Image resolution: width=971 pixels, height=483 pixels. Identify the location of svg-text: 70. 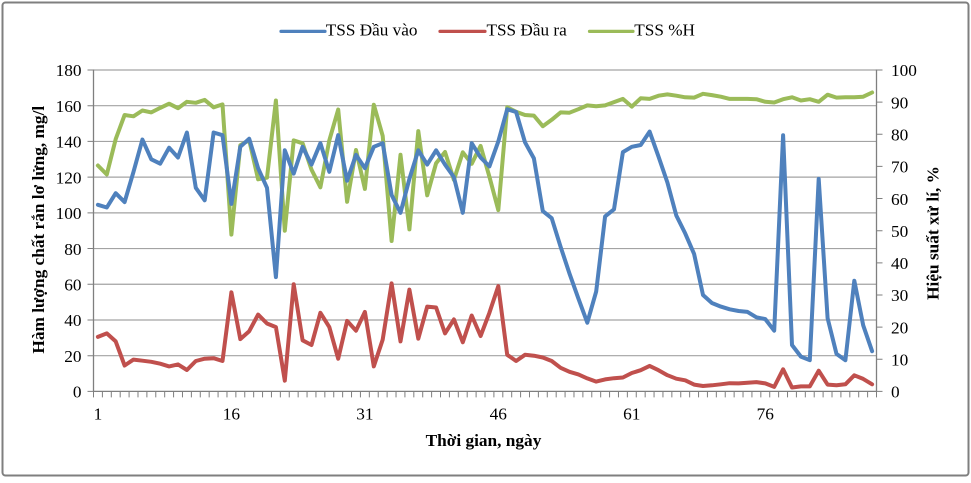
(899, 167).